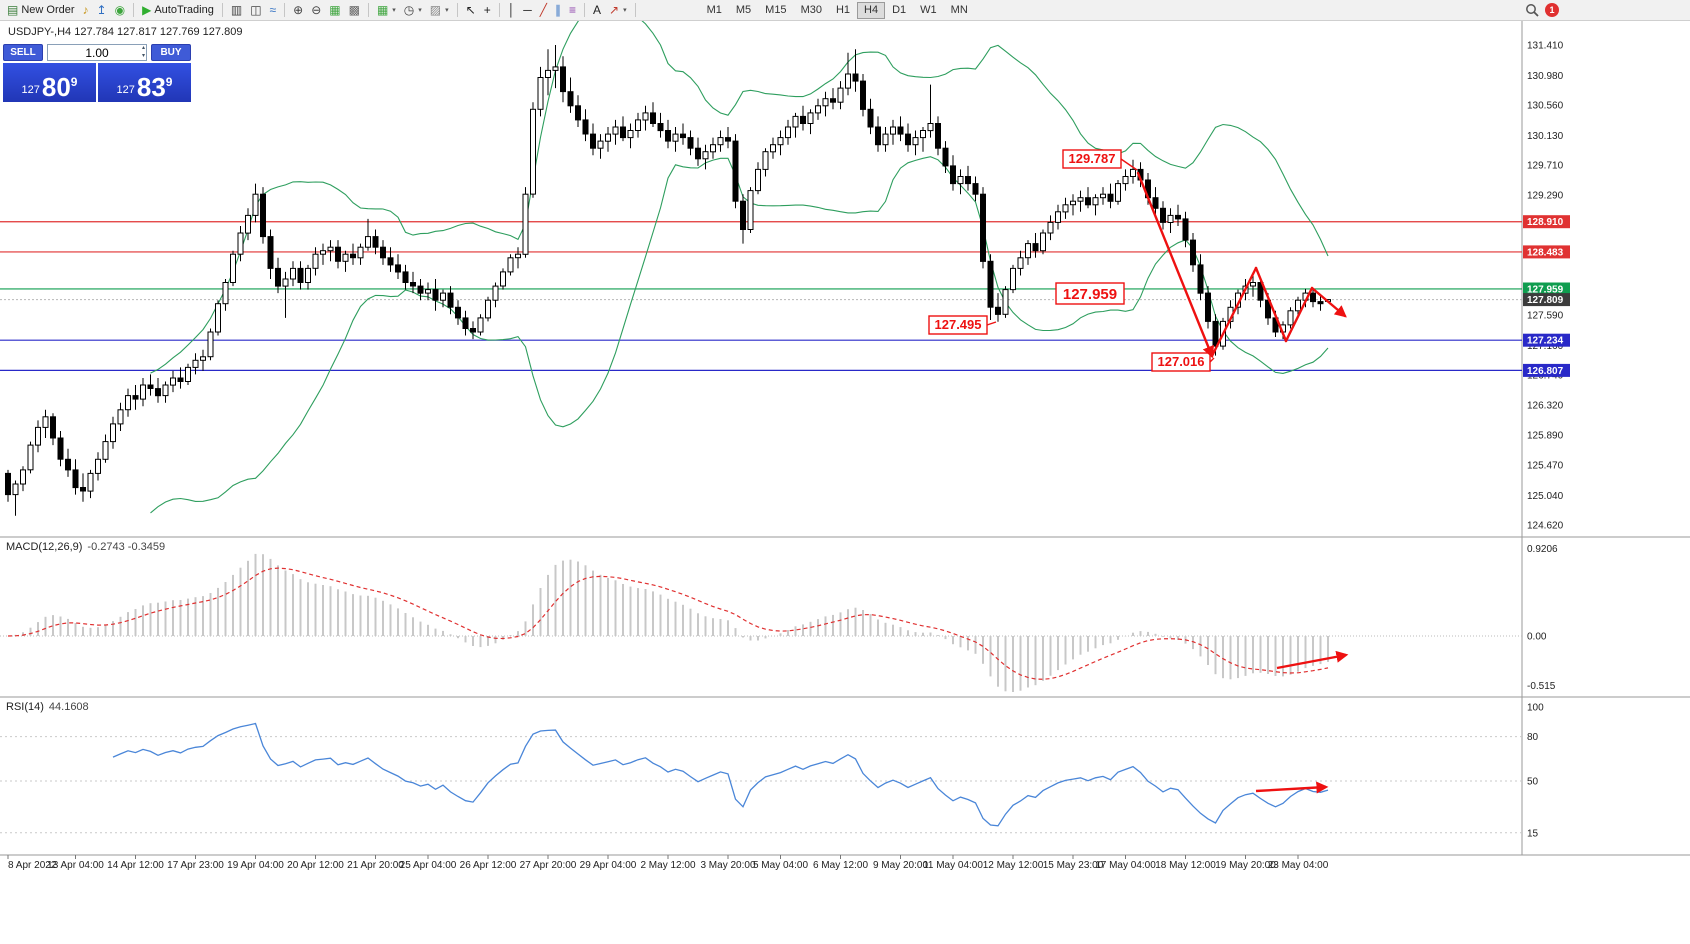 This screenshot has height=944, width=1690. I want to click on vertical-line-button: │, so click(512, 10).